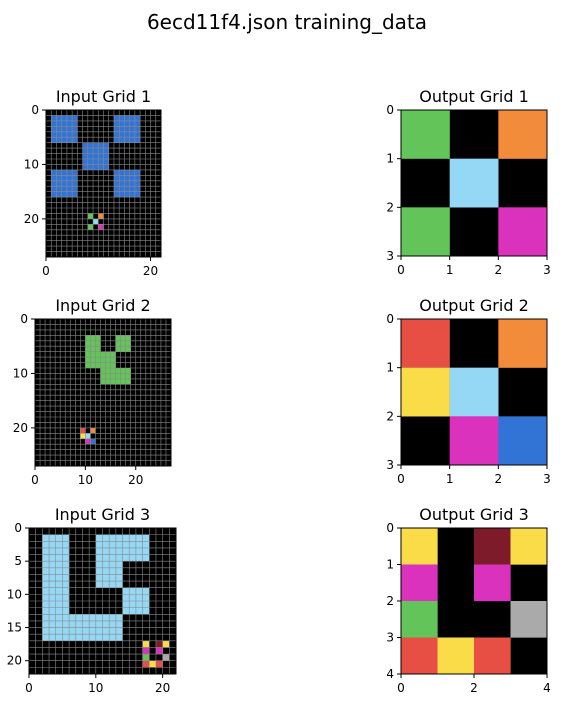  What do you see at coordinates (24, 319) in the screenshot?
I see `y-tick-label: 0` at bounding box center [24, 319].